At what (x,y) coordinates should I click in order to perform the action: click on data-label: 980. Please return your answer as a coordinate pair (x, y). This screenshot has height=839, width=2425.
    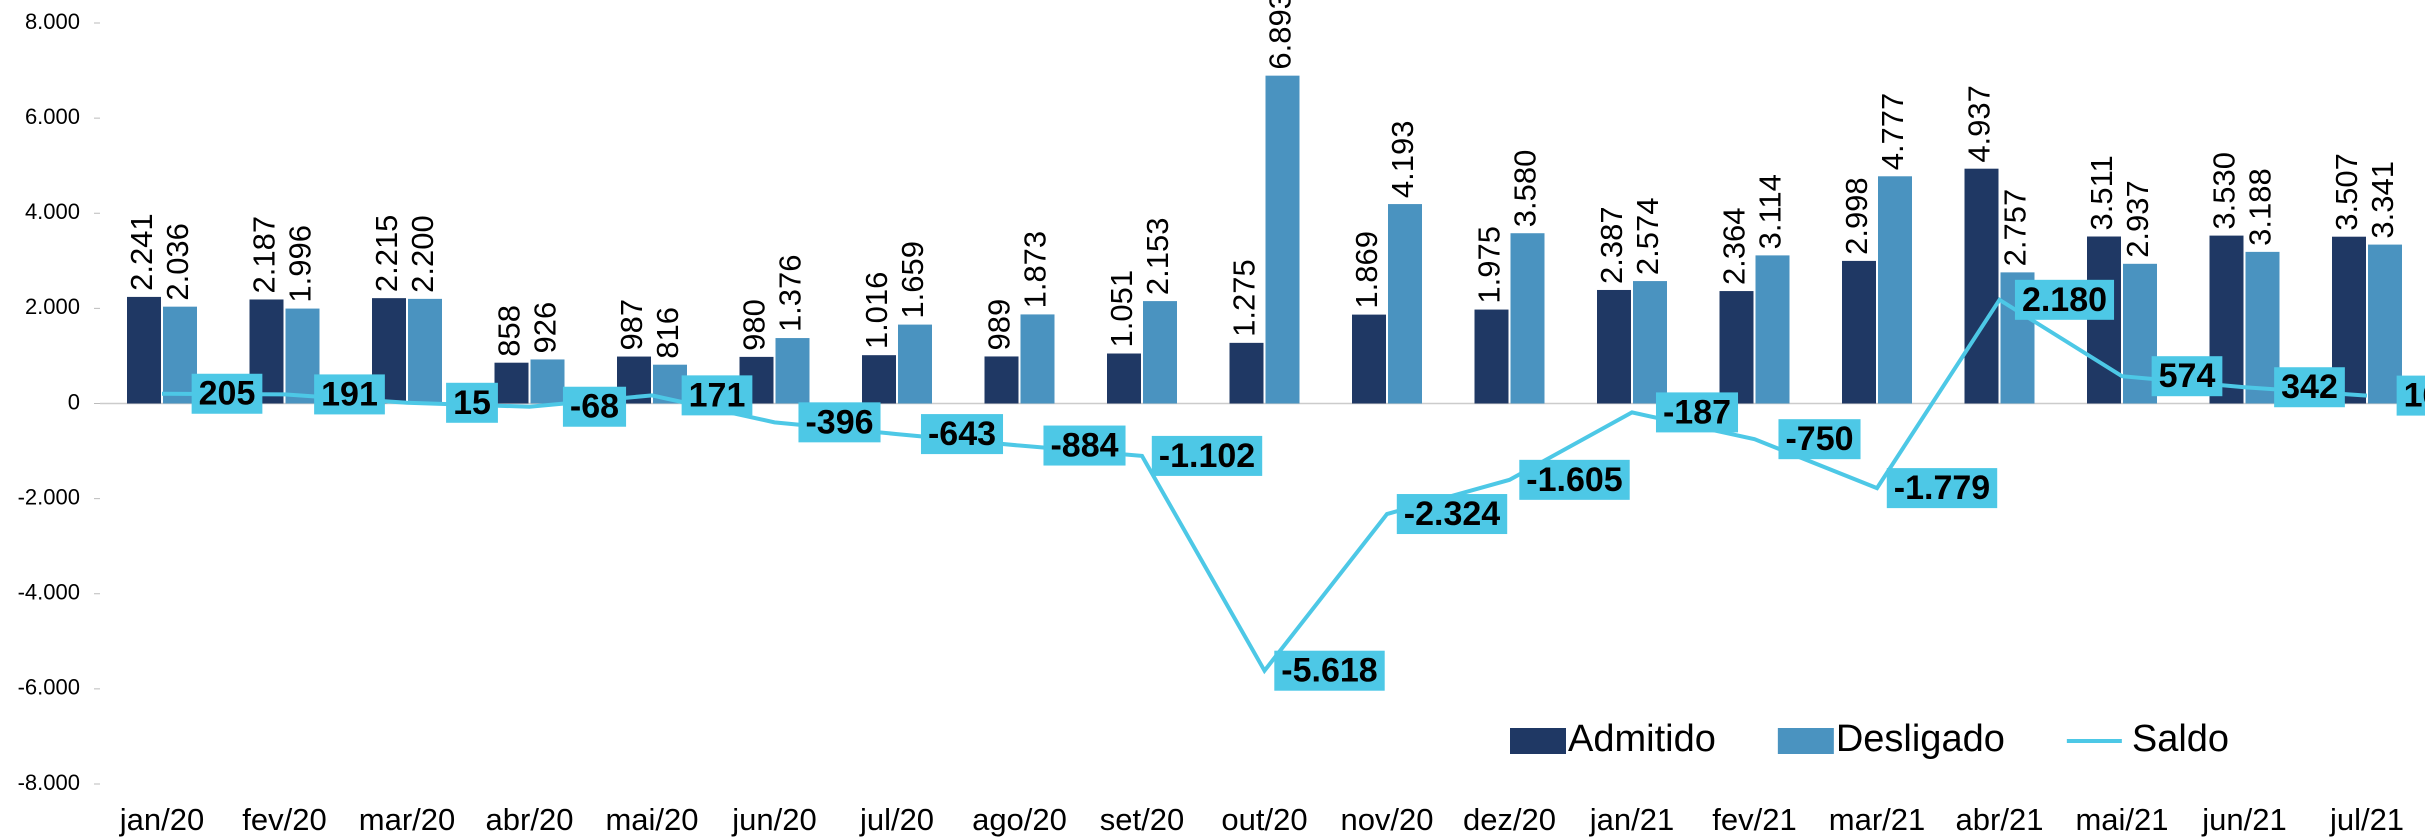
    Looking at the image, I should click on (754, 325).